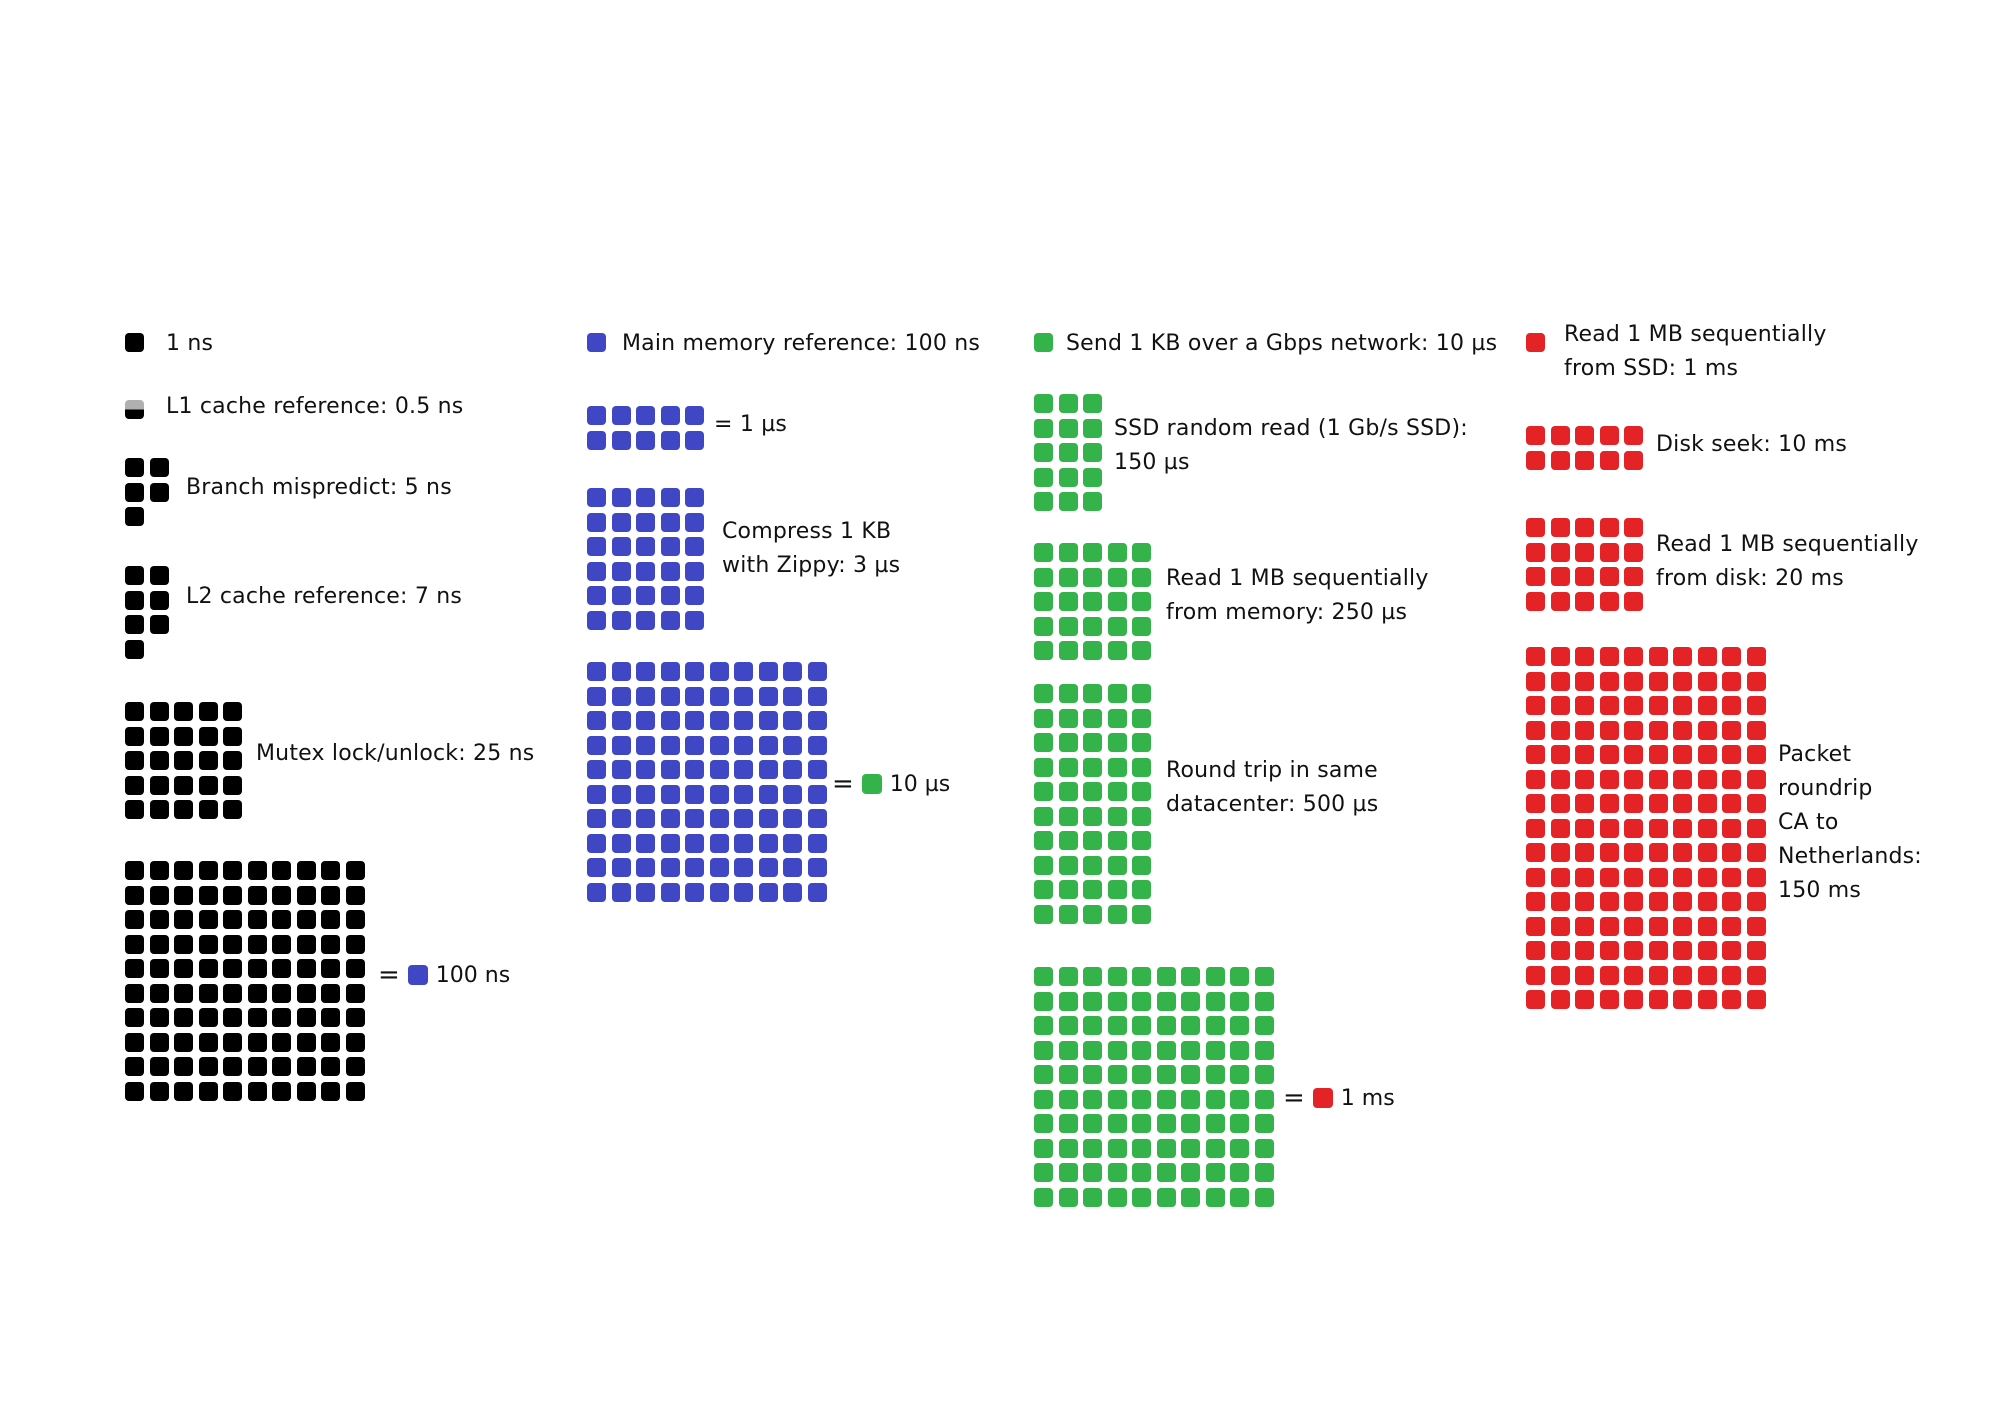 The image size is (2000, 1414). Describe the element at coordinates (1752, 444) in the screenshot. I see `disk-seek-label: Disk seek: 10 ms` at that location.